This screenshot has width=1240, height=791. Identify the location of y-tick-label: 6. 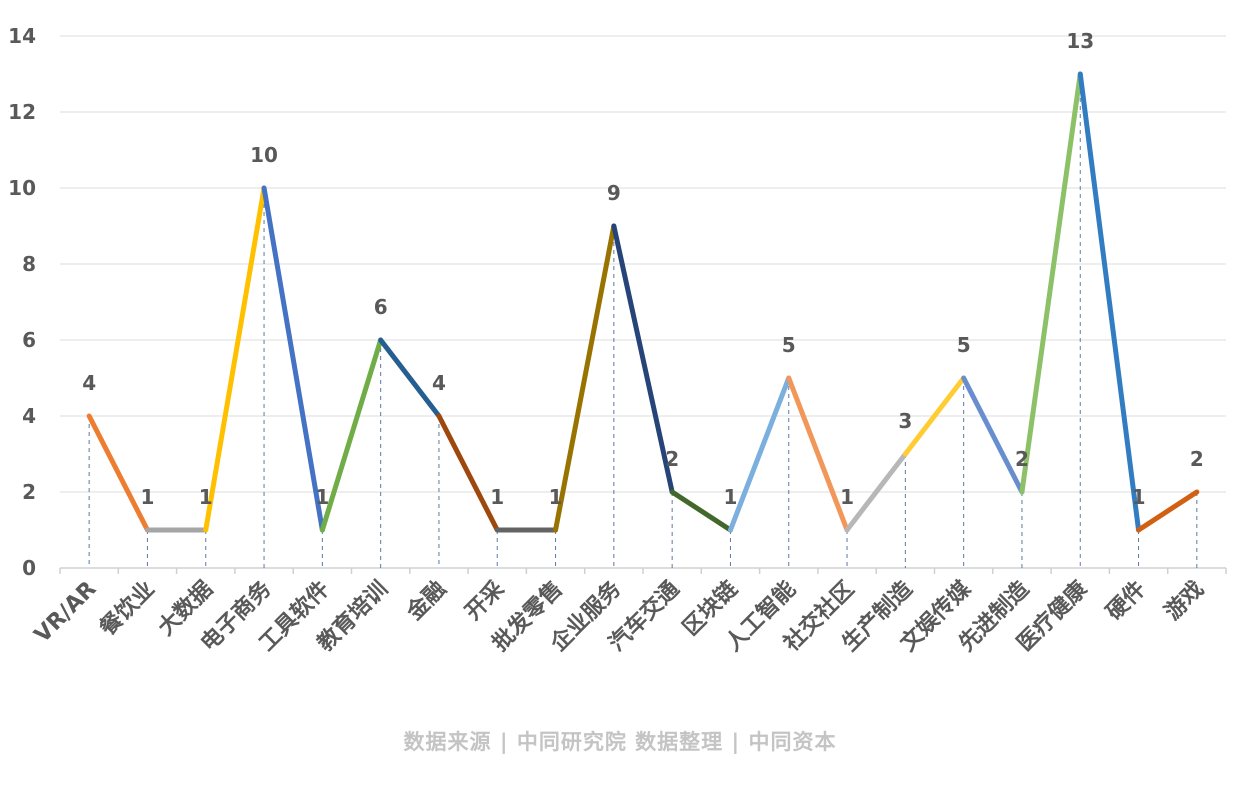
(29, 340).